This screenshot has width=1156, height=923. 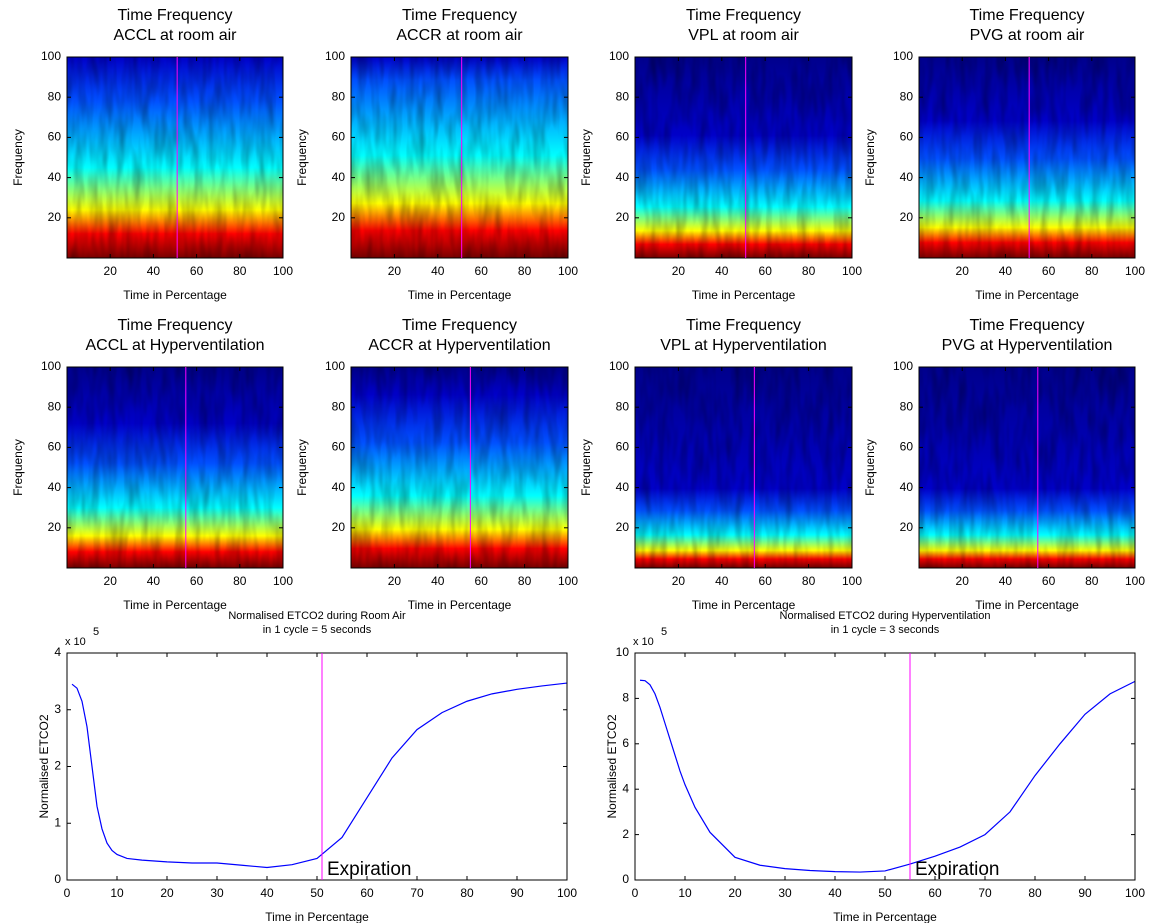 I want to click on y-scale-label: x 10, so click(x=75, y=642).